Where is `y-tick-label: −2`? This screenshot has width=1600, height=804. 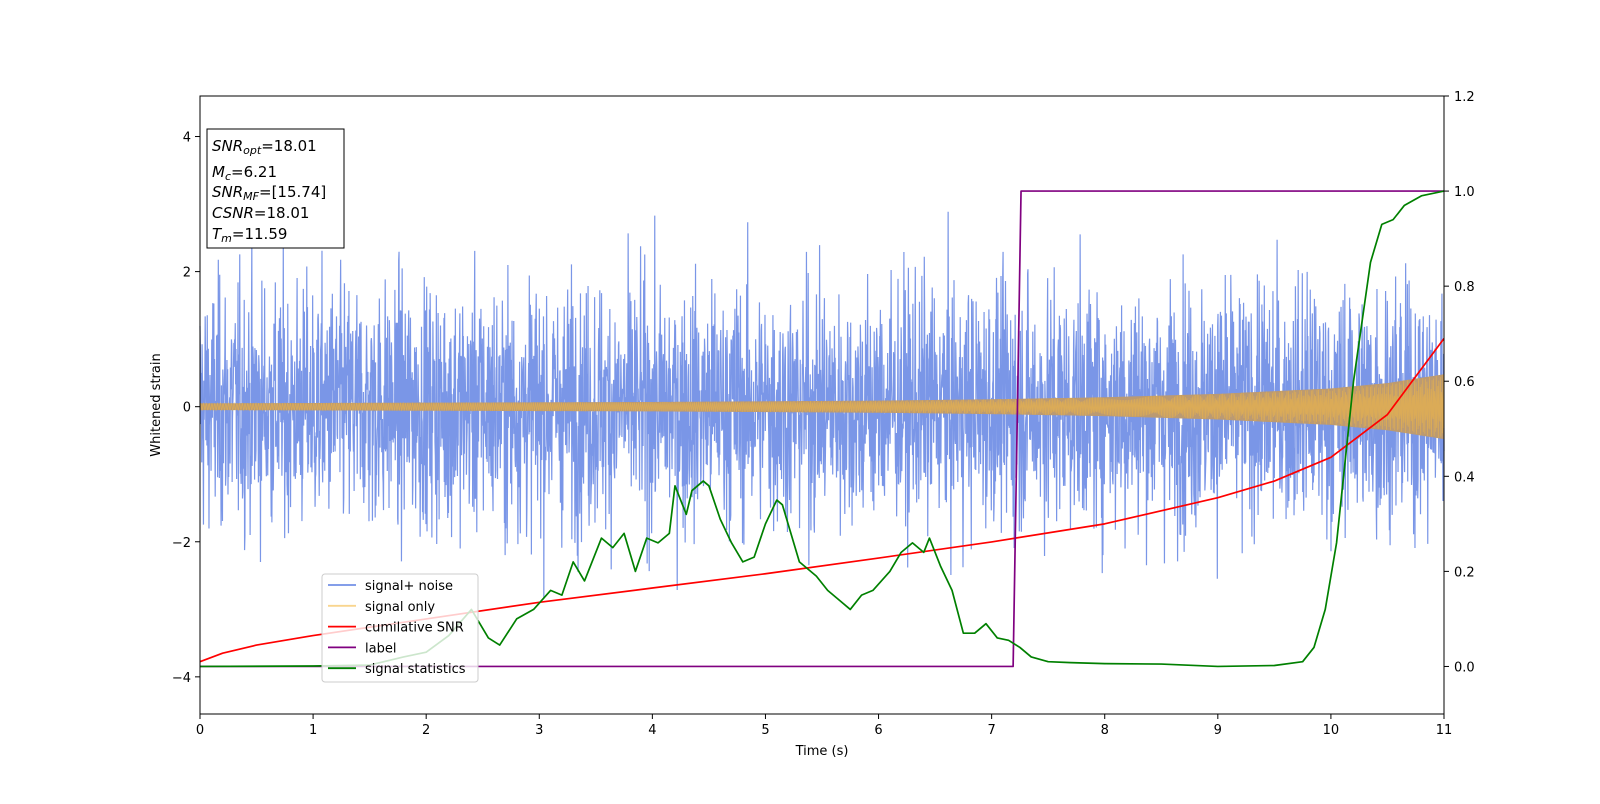
y-tick-label: −2 is located at coordinates (181, 543).